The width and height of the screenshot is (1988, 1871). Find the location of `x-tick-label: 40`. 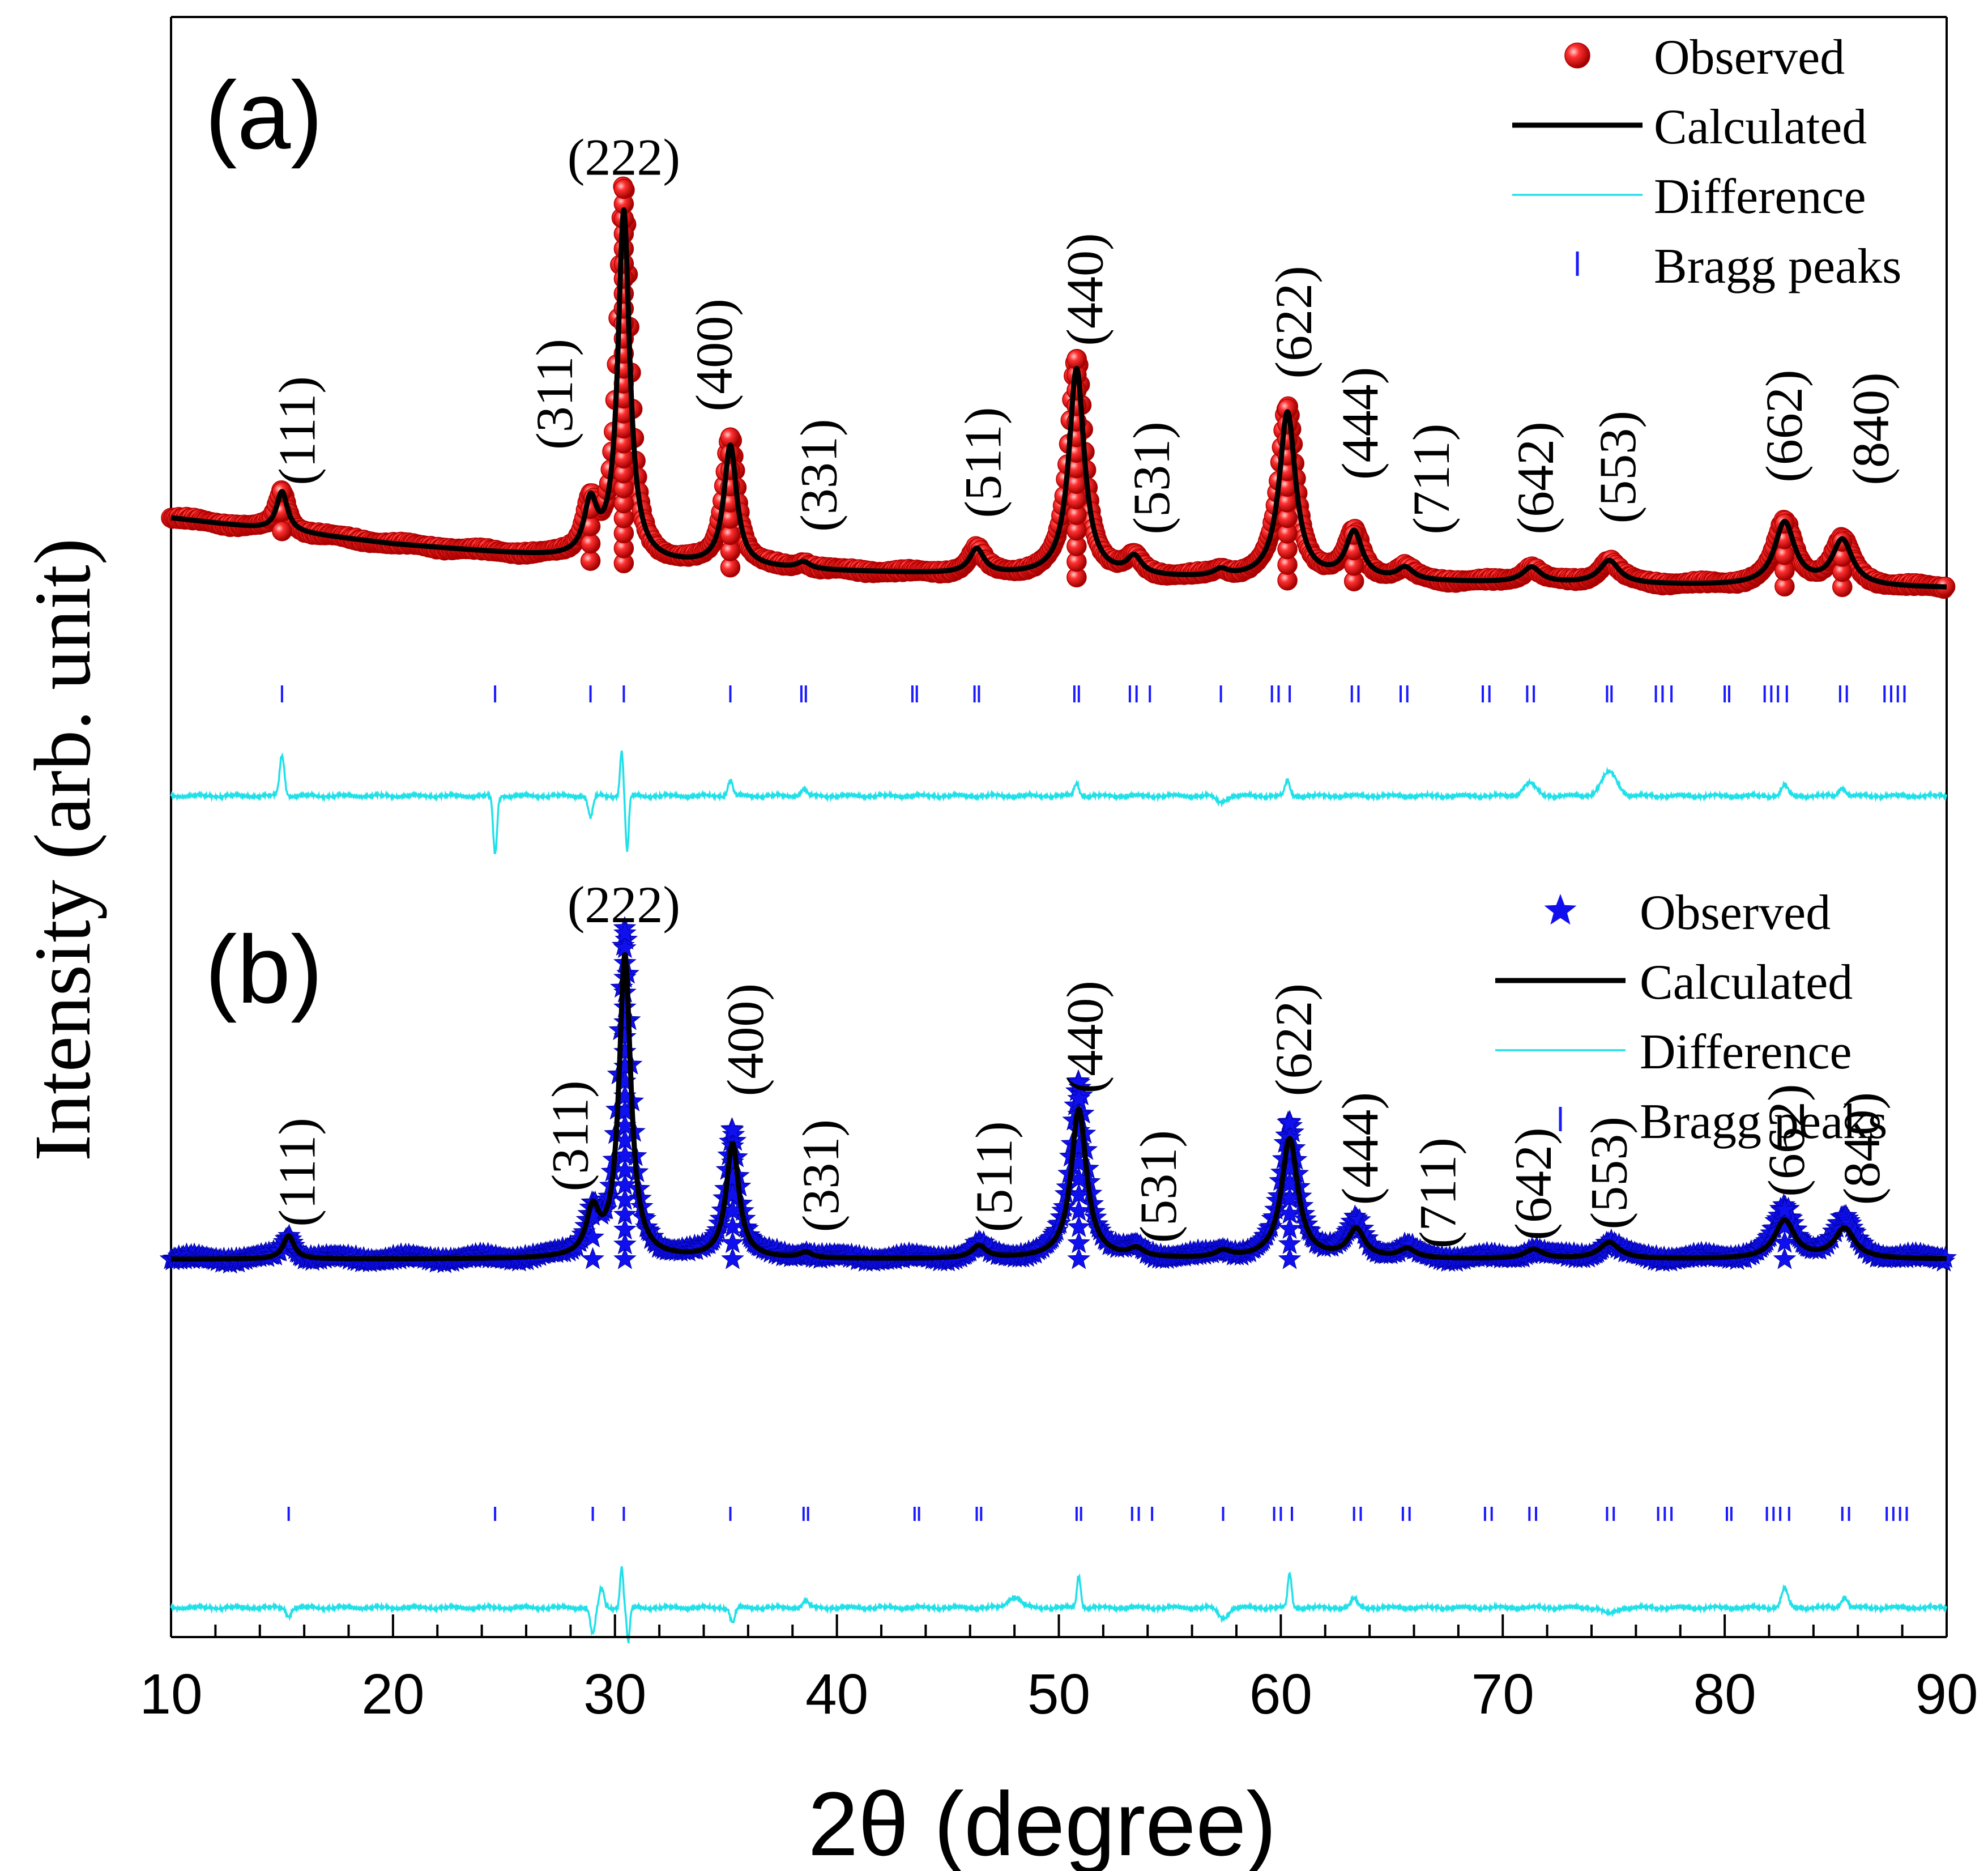

x-tick-label: 40 is located at coordinates (836, 1694).